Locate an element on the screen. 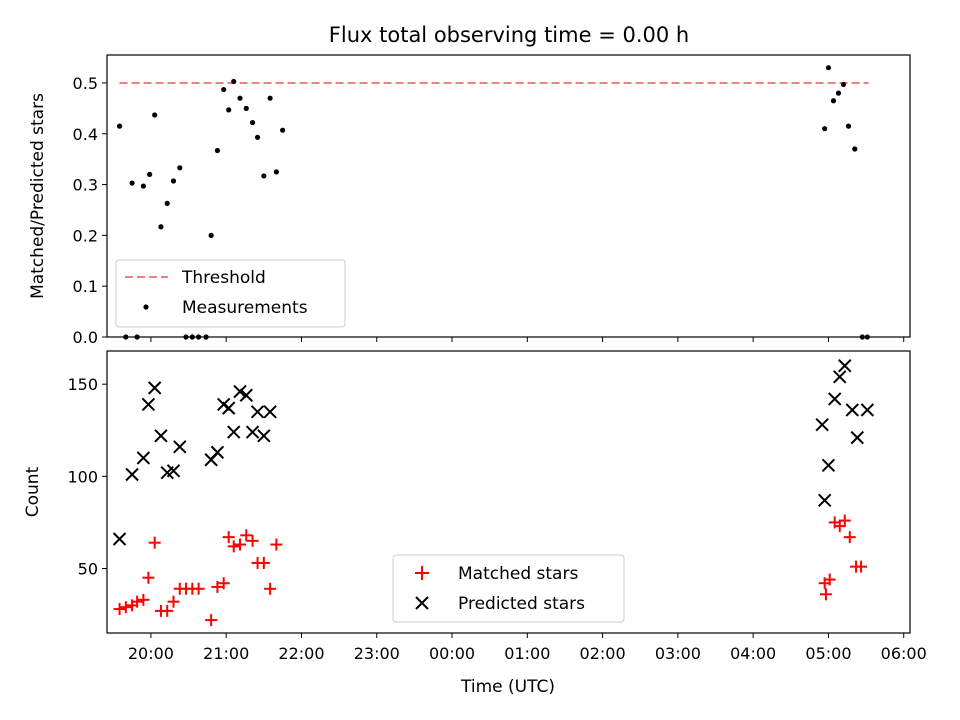  bottom-x-tick-label: 02:00 is located at coordinates (603, 653).